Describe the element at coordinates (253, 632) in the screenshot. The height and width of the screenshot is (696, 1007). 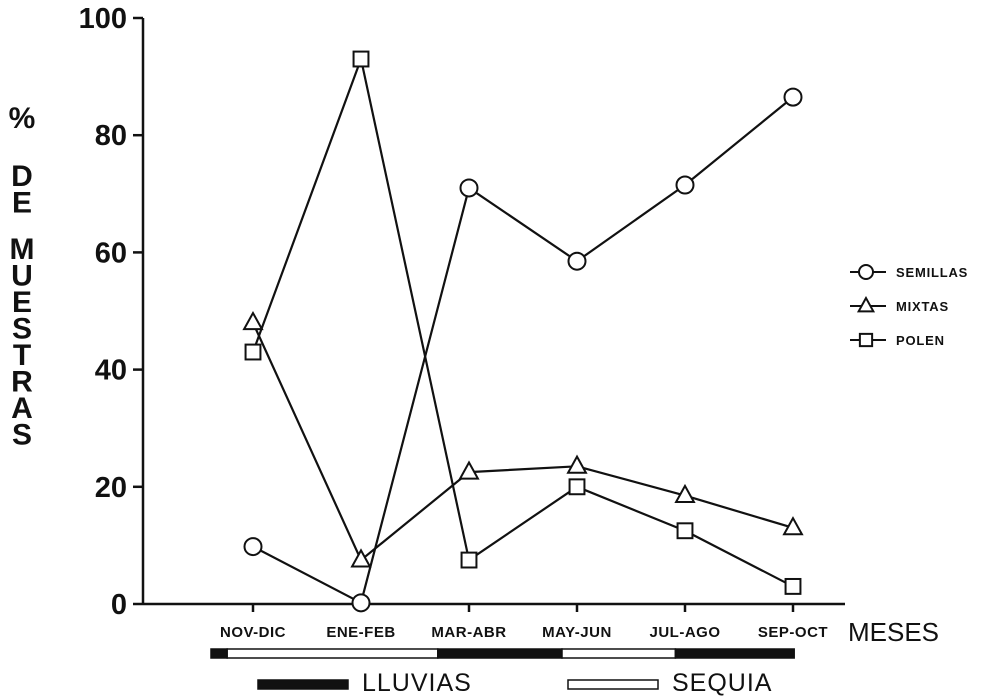
I see `x-tick-label: NOV-DIC` at that location.